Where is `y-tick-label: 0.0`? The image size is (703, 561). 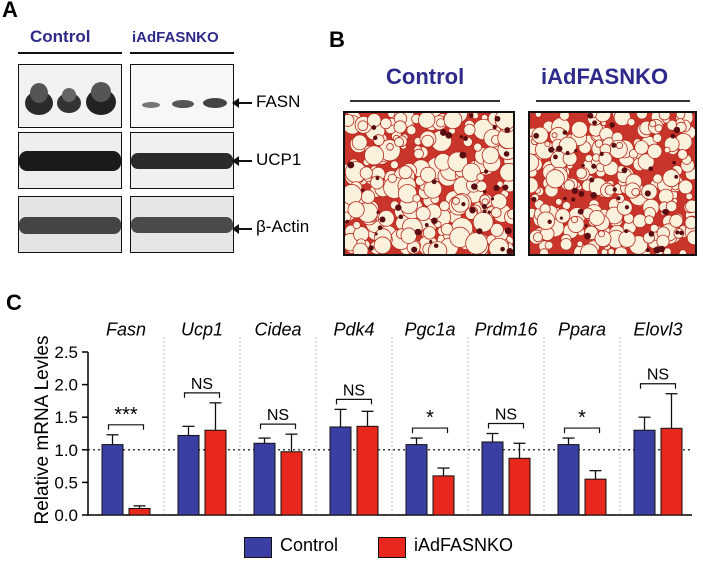 y-tick-label: 0.0 is located at coordinates (66, 515).